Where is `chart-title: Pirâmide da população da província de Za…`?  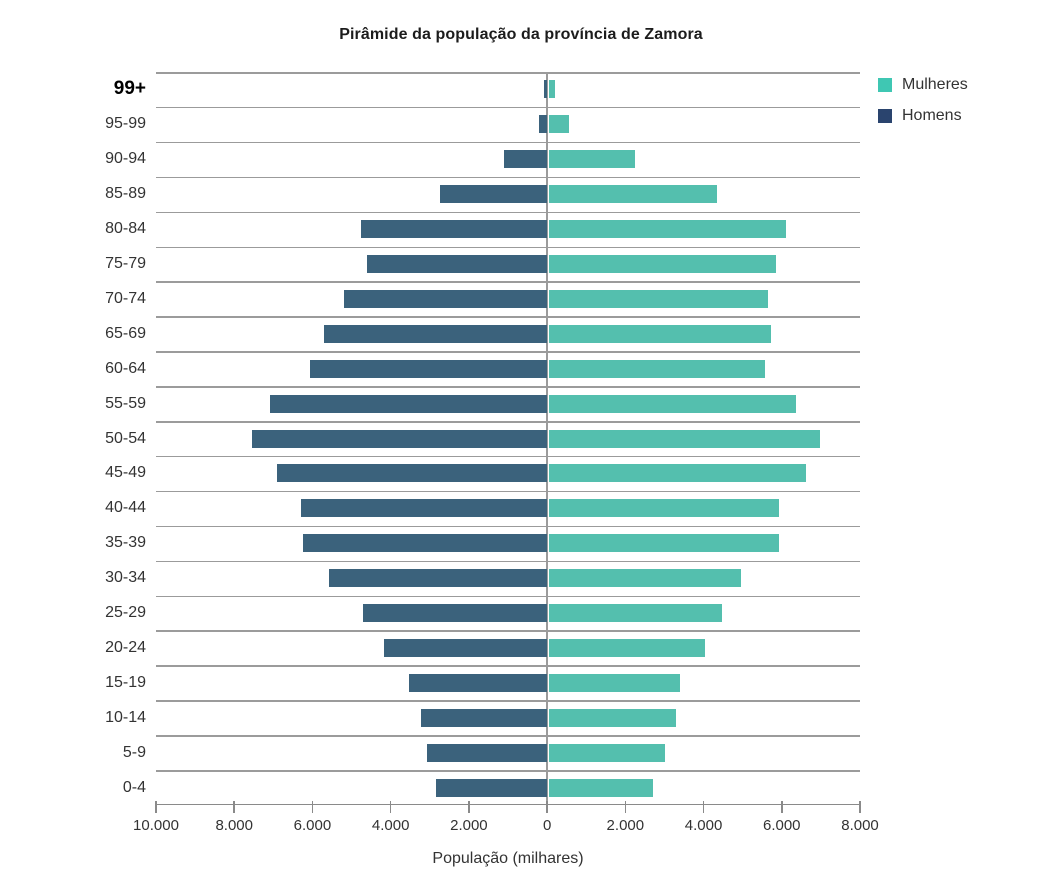 chart-title: Pirâmide da população da província de Za… is located at coordinates (521, 34).